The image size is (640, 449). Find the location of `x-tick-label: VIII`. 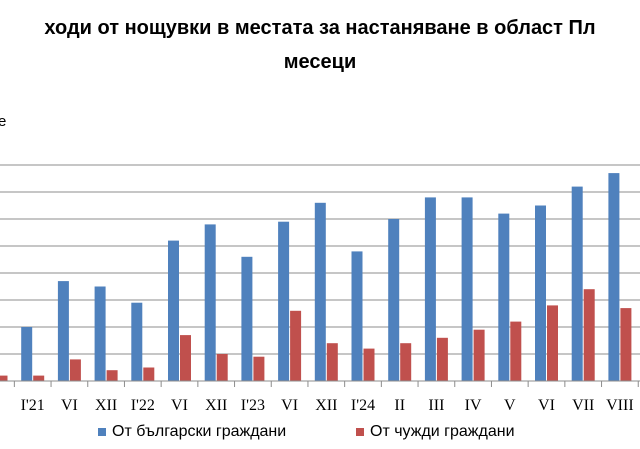

x-tick-label: VIII is located at coordinates (620, 405).